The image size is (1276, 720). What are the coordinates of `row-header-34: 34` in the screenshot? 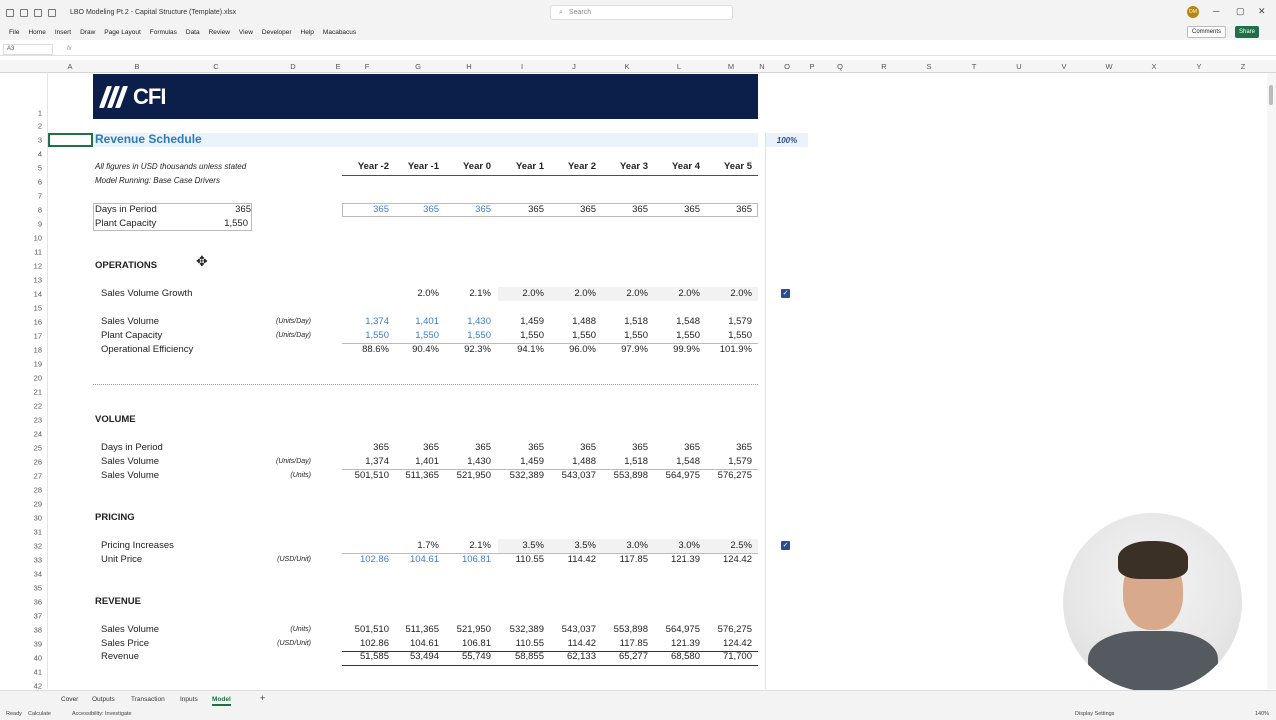 It's located at (37, 574).